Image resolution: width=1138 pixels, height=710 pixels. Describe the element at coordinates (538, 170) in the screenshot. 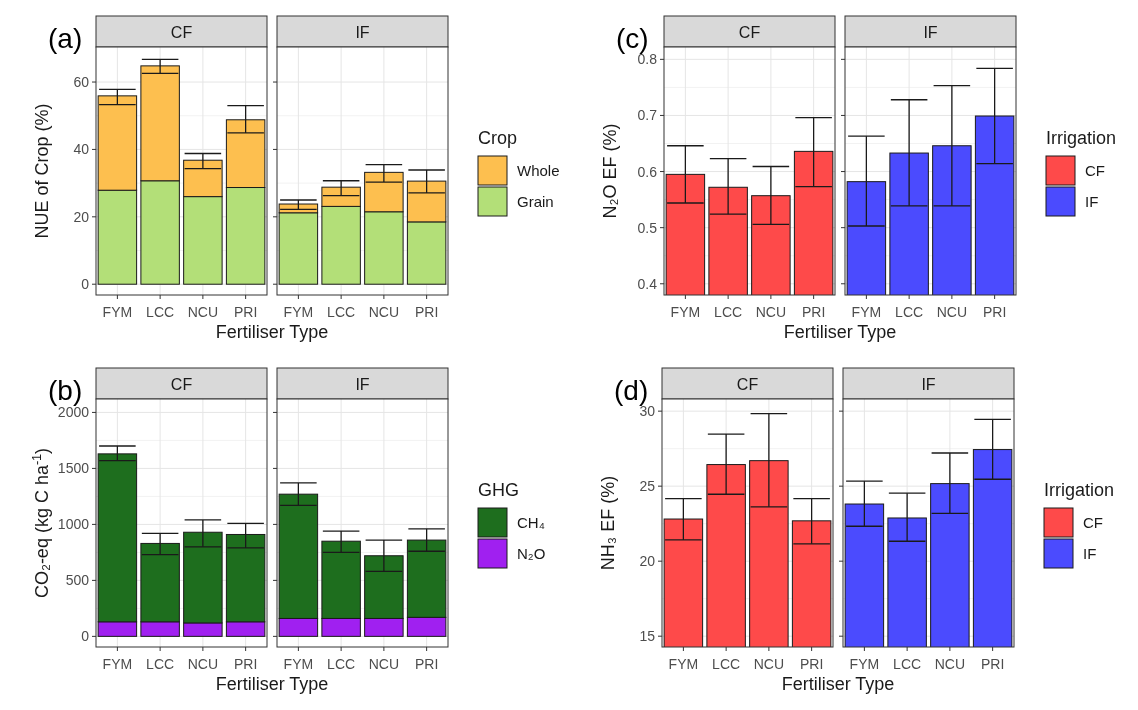

I see `legend-label: Whole` at that location.